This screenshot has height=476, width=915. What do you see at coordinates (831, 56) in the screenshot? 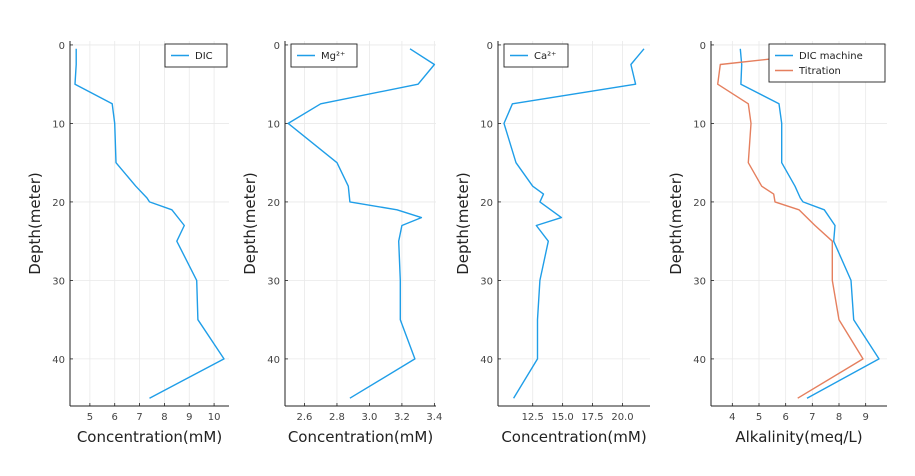
I see `legend-label: DIC machine` at bounding box center [831, 56].